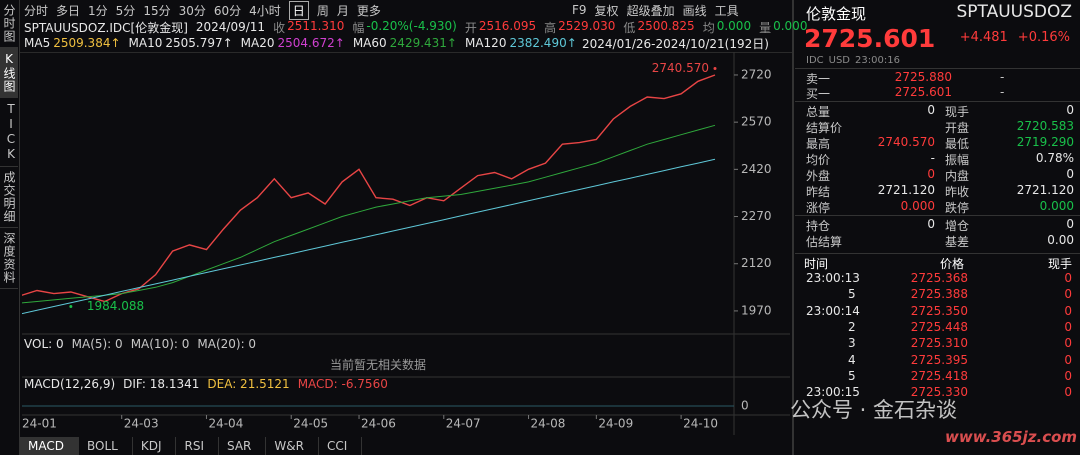  Describe the element at coordinates (939, 310) in the screenshot. I see `trade-price: 2725.350` at that location.